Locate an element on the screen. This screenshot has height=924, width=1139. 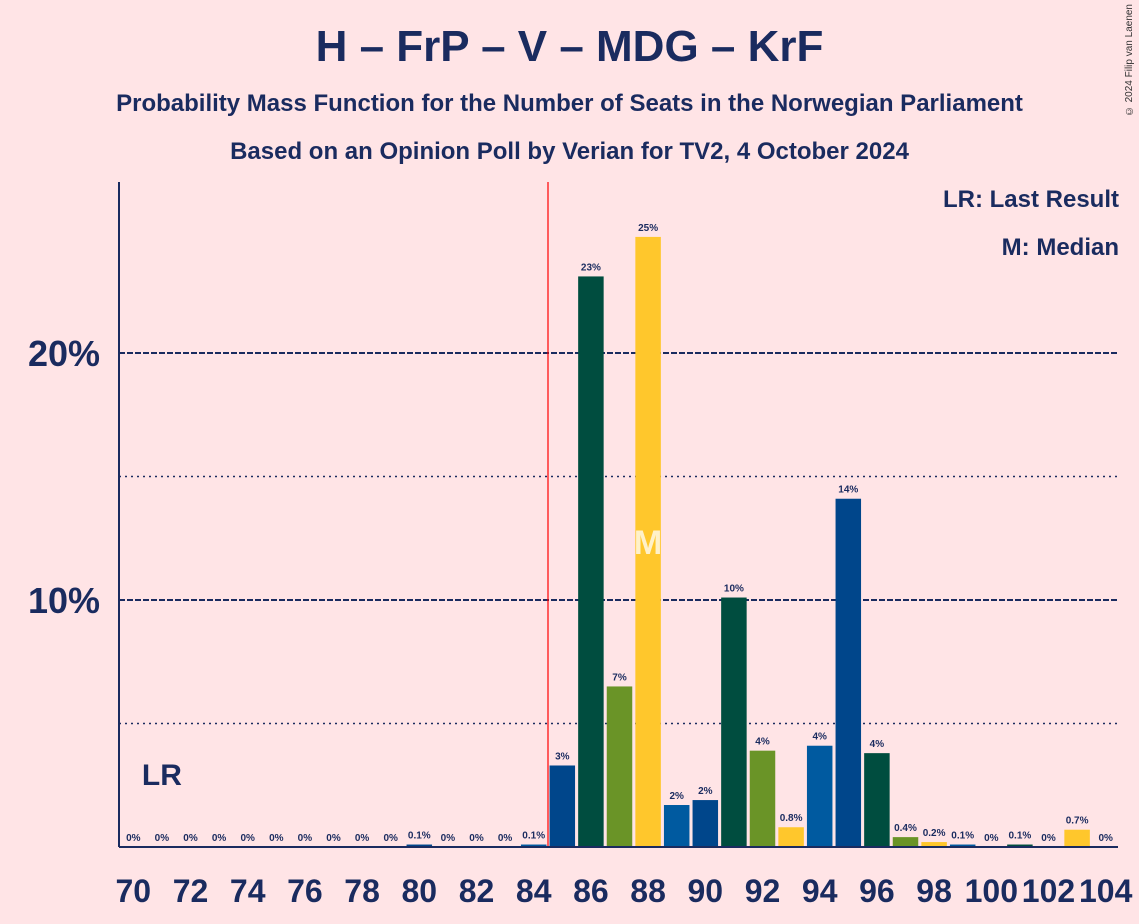
x-tick-label: 100 is located at coordinates (991, 891).